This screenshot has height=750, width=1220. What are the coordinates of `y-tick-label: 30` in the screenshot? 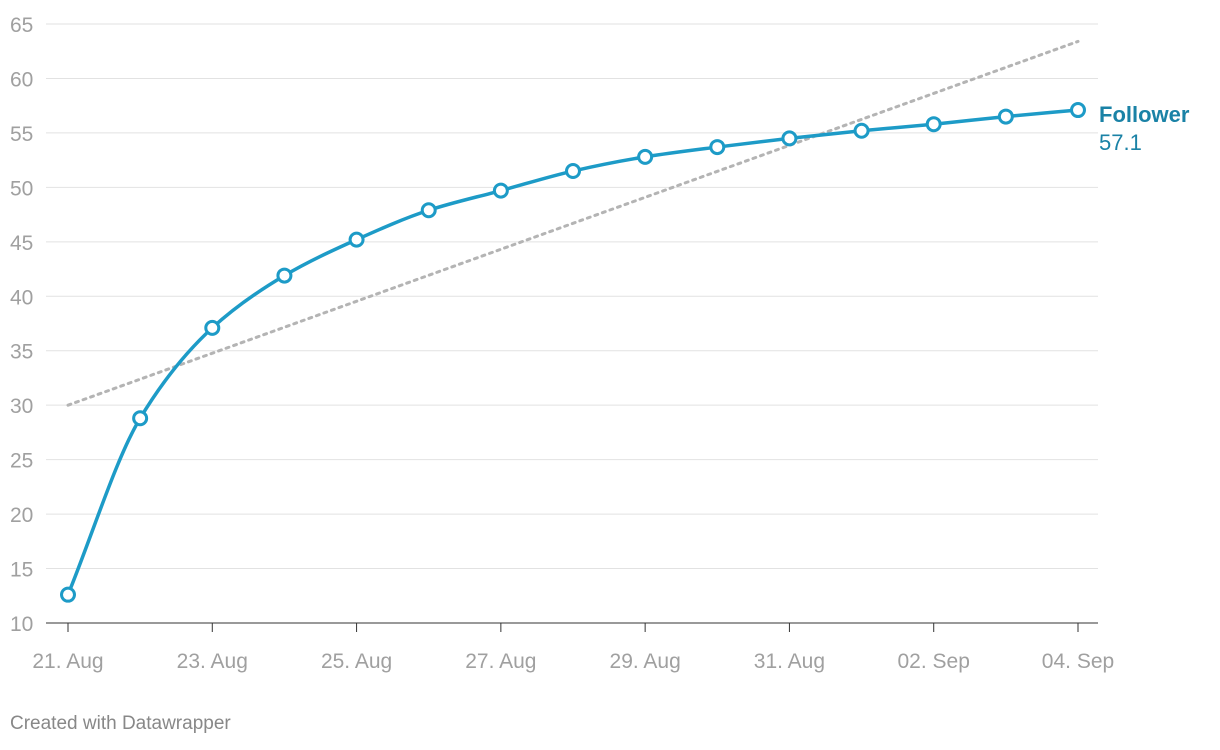 It's located at (21, 406).